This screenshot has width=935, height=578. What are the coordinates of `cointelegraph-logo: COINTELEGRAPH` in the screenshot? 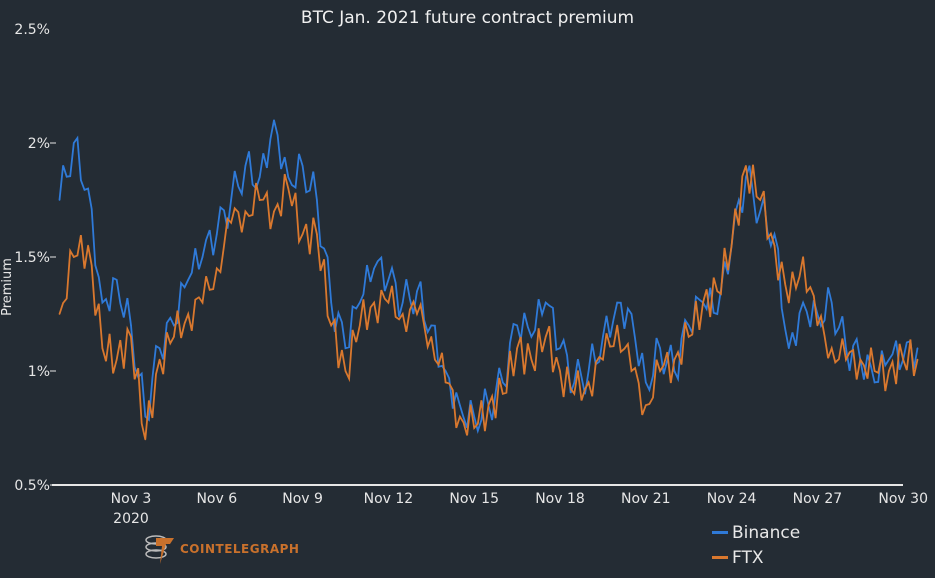 It's located at (220, 549).